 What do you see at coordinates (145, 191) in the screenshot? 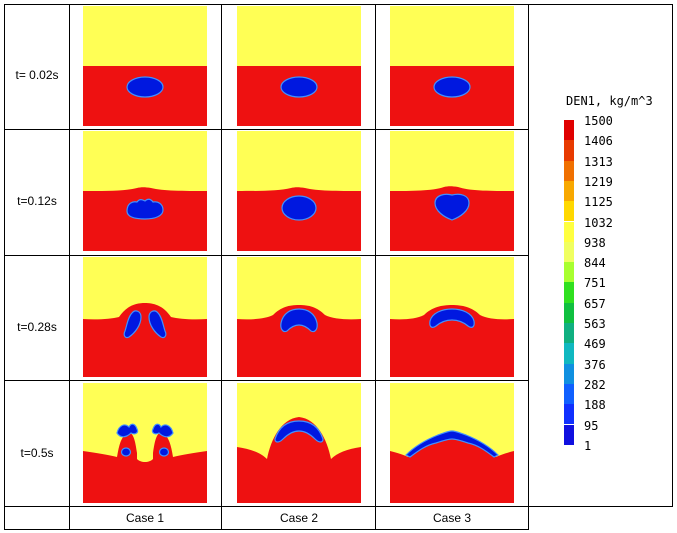
I see `panel-case1-t012` at bounding box center [145, 191].